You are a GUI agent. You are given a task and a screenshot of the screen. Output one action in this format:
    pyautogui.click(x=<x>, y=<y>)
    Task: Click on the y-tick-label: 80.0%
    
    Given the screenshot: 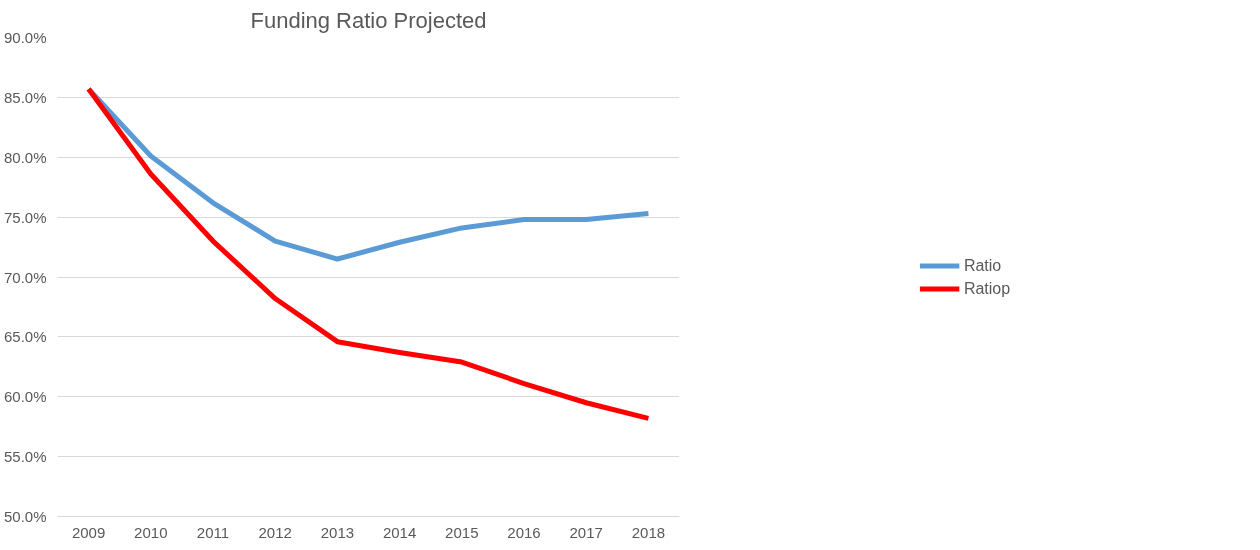 What is the action you would take?
    pyautogui.click(x=25, y=157)
    